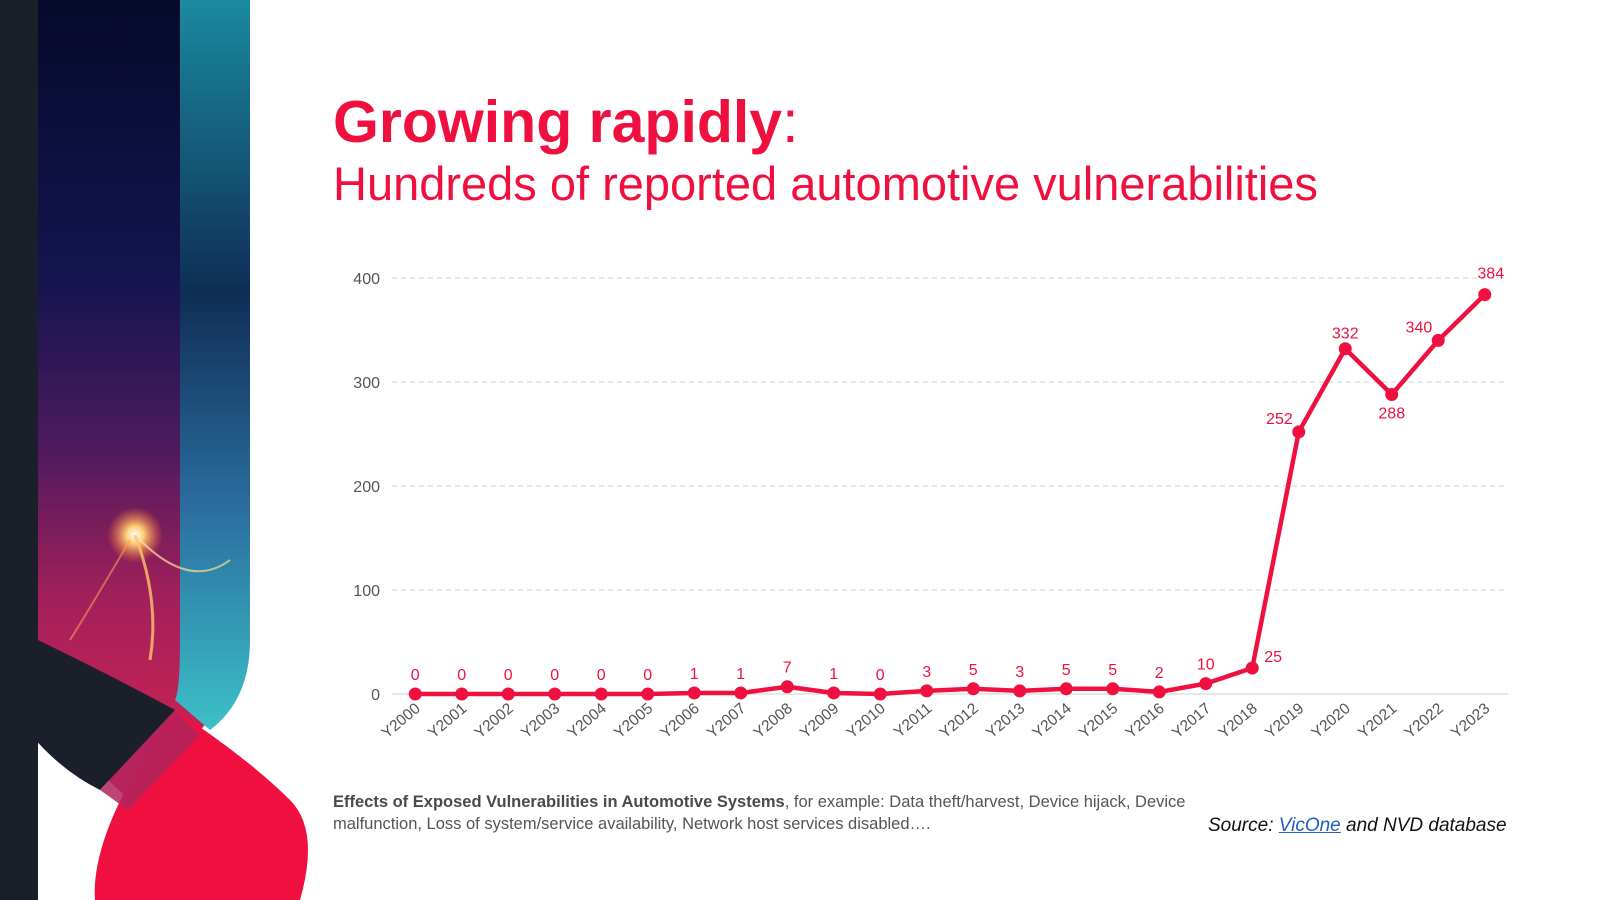 The width and height of the screenshot is (1600, 900). What do you see at coordinates (867, 721) in the screenshot?
I see `x-tick-label: Y2010` at bounding box center [867, 721].